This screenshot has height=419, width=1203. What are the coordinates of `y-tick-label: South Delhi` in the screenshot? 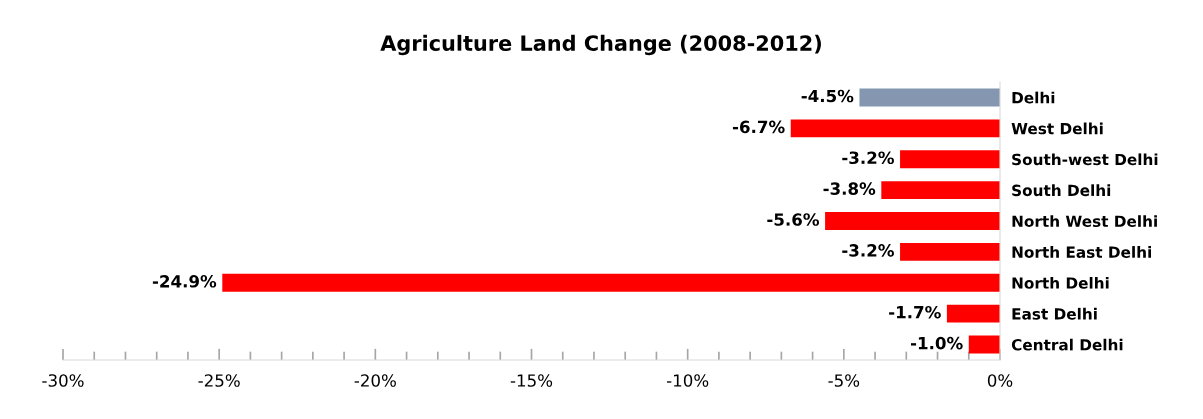 It's located at (1061, 190).